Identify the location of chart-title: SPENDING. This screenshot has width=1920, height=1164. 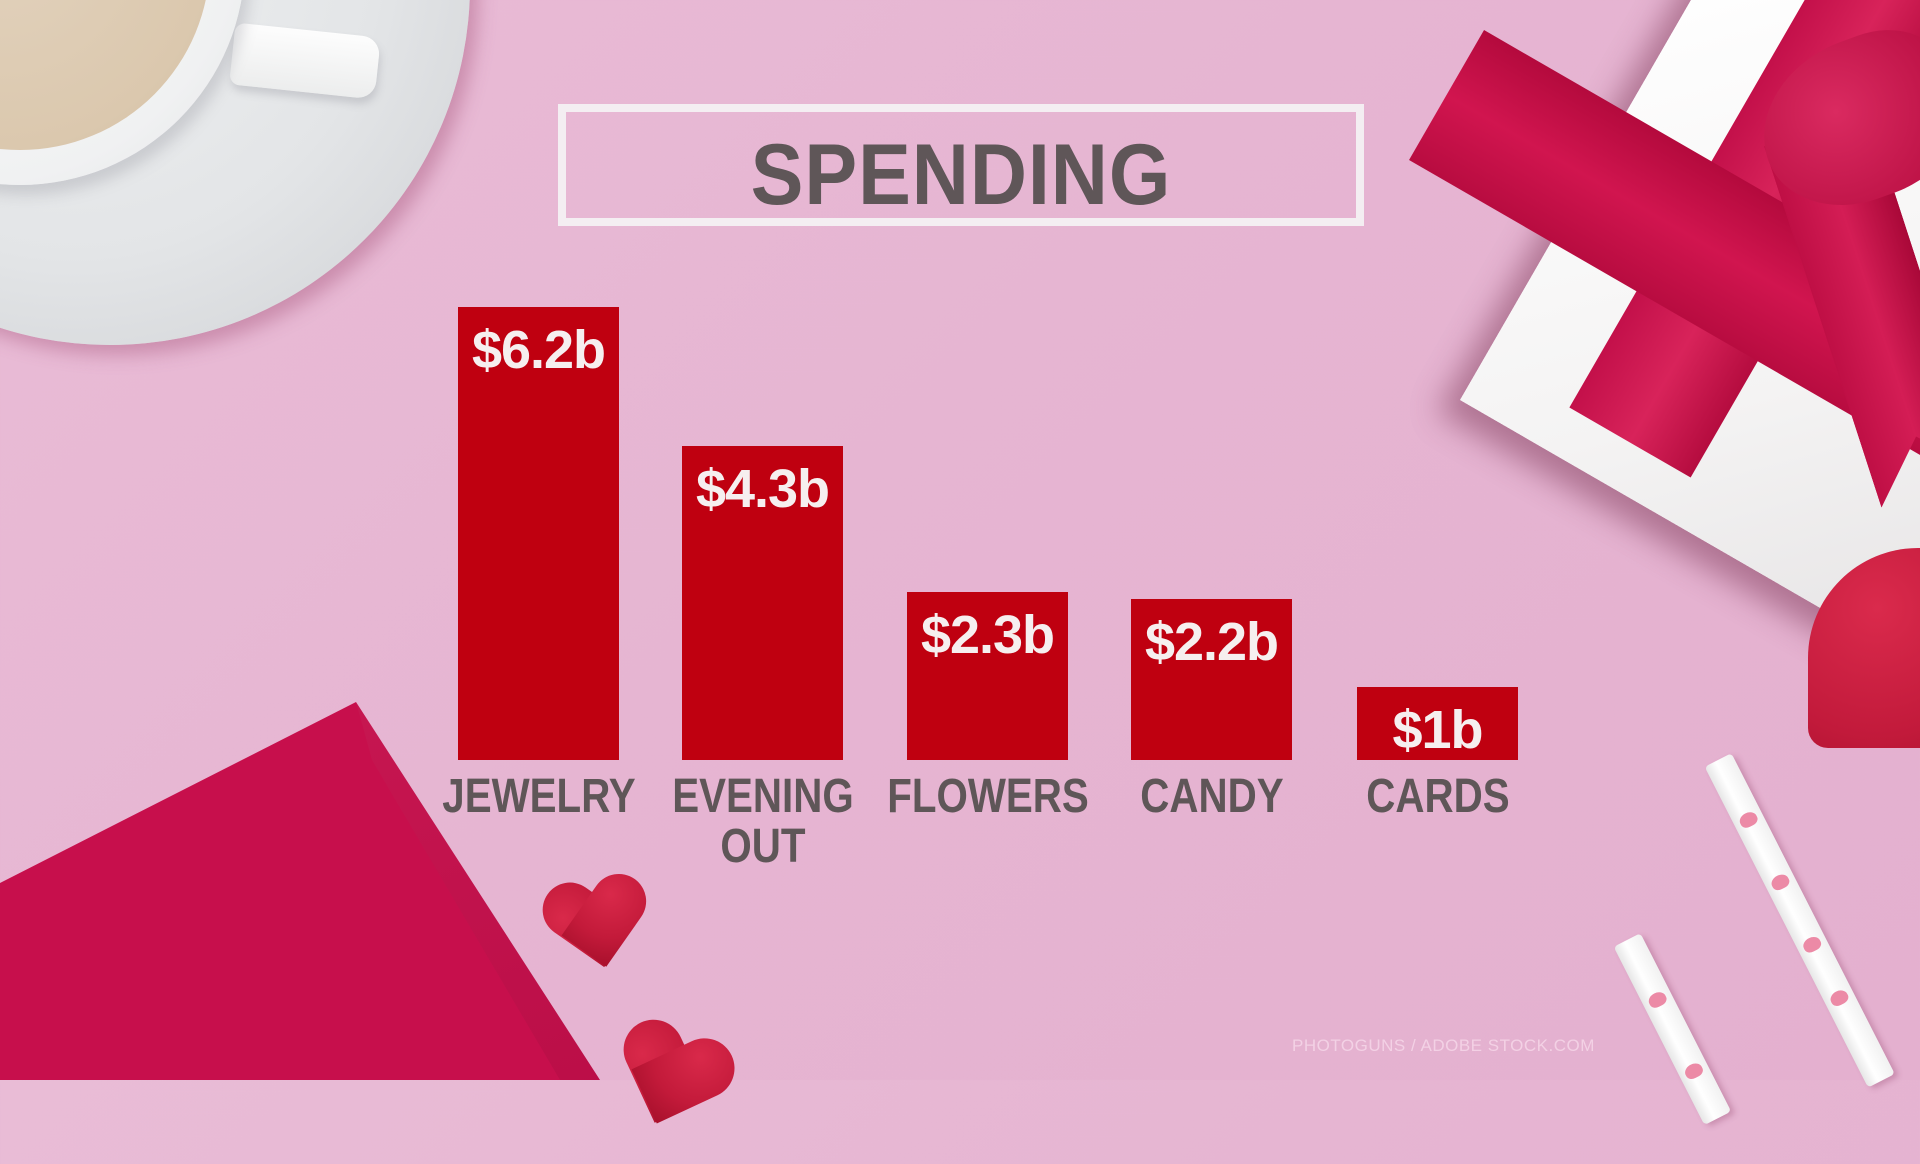
(961, 175).